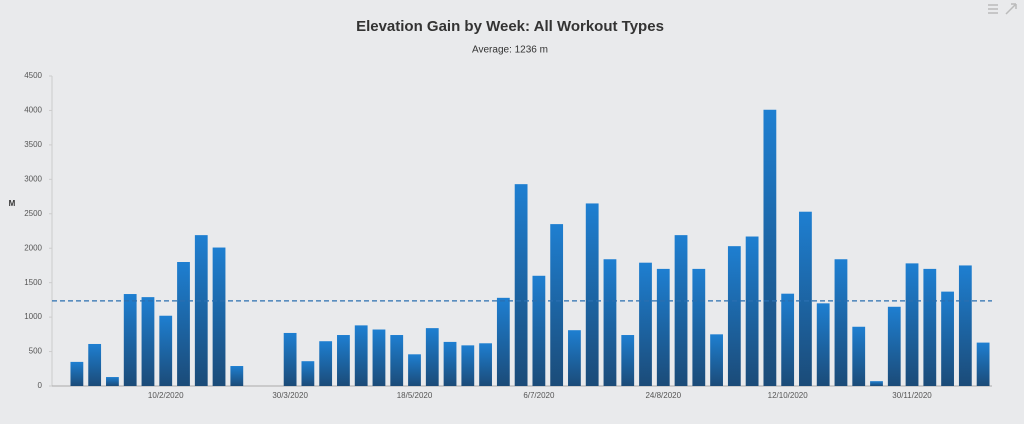 This screenshot has height=424, width=1024. What do you see at coordinates (33, 316) in the screenshot?
I see `y-tick-label: 1000` at bounding box center [33, 316].